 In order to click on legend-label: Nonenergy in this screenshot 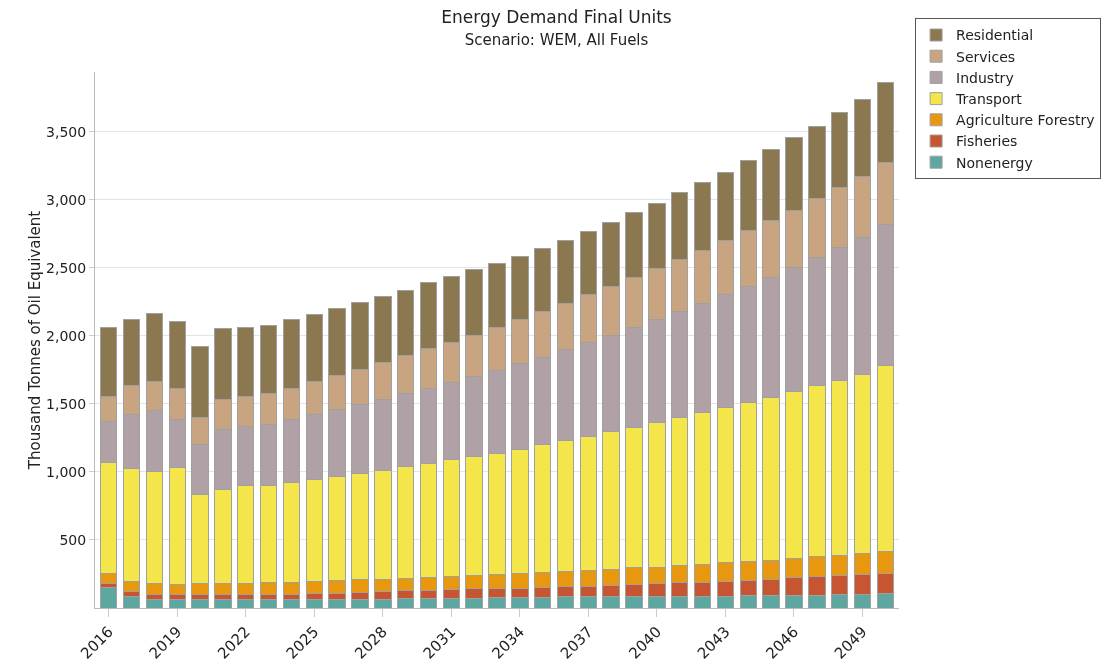, I will do `click(994, 162)`.